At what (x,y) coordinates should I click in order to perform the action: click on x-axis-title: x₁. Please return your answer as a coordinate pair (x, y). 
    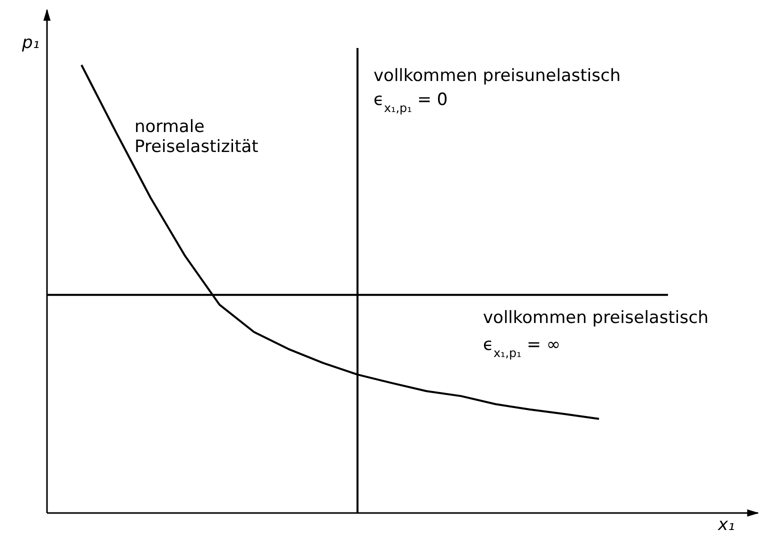
    Looking at the image, I should click on (726, 525).